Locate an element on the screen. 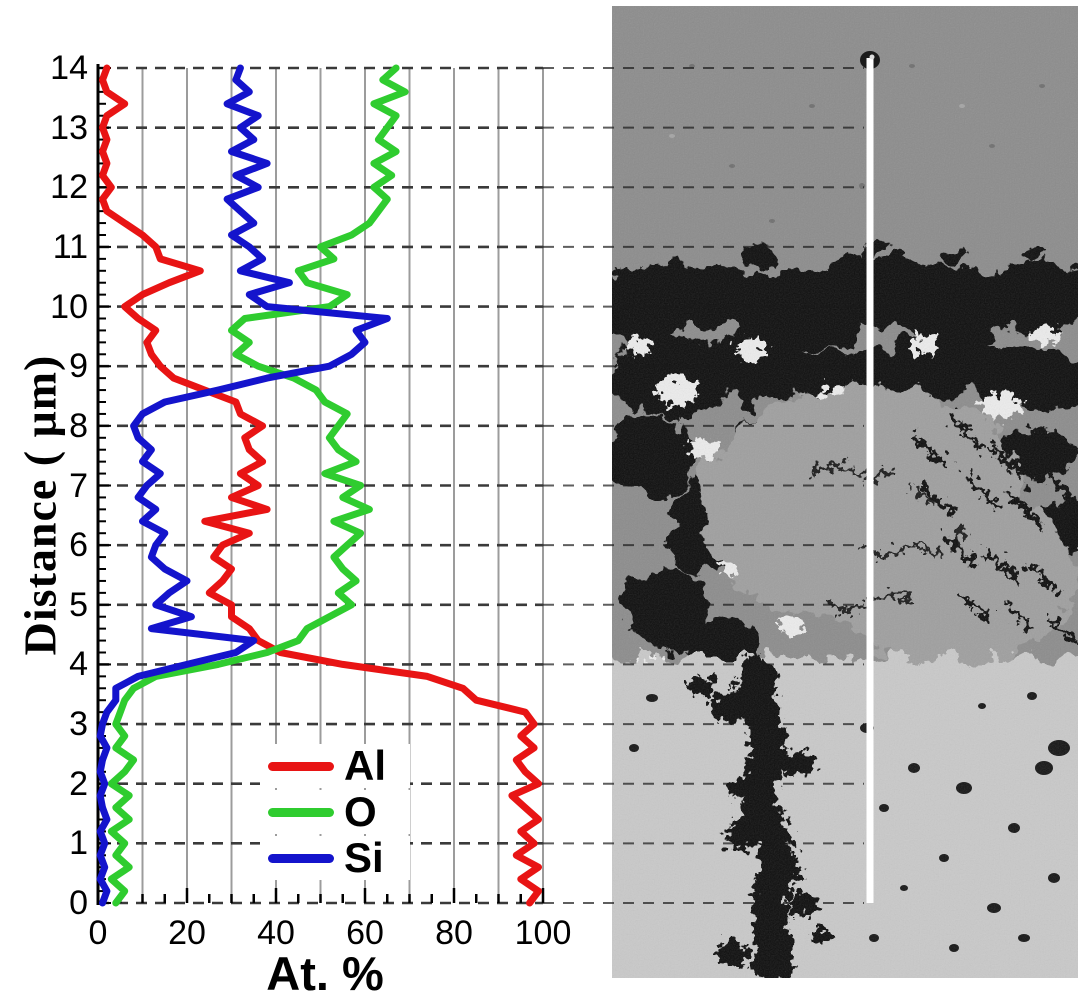  y-tick-label: 4 is located at coordinates (78, 664).